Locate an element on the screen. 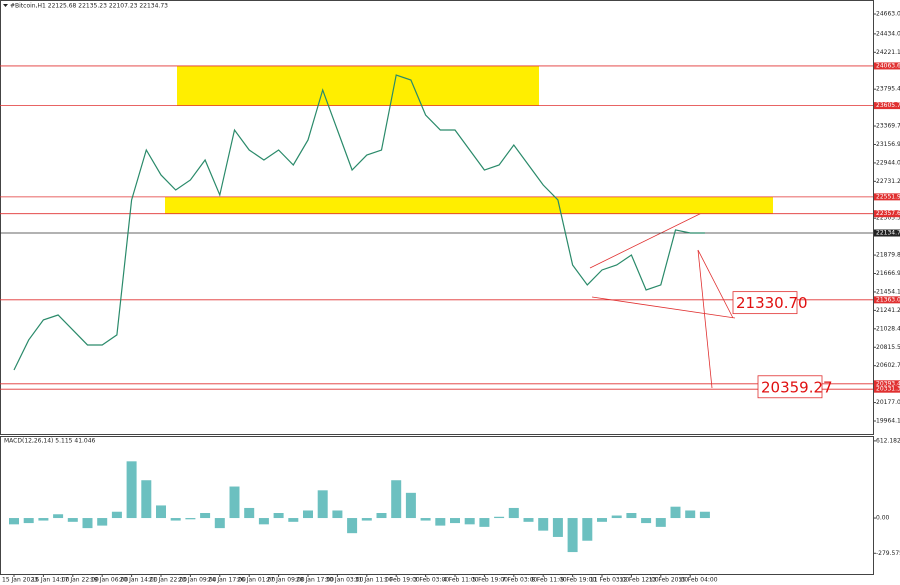 This screenshot has height=585, width=900. y-tick-label: -279.575 is located at coordinates (888, 553).